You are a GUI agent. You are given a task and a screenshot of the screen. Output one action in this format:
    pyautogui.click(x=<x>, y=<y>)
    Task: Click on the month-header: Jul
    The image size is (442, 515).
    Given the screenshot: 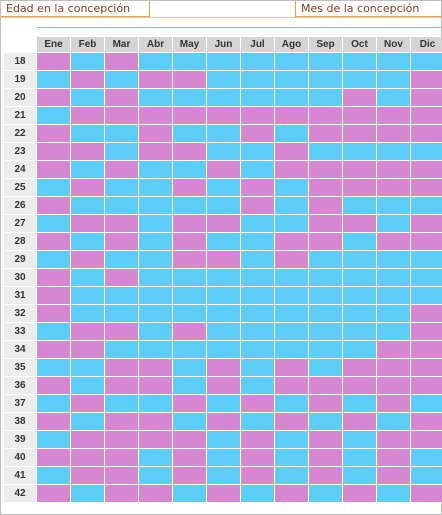 What is the action you would take?
    pyautogui.click(x=257, y=44)
    